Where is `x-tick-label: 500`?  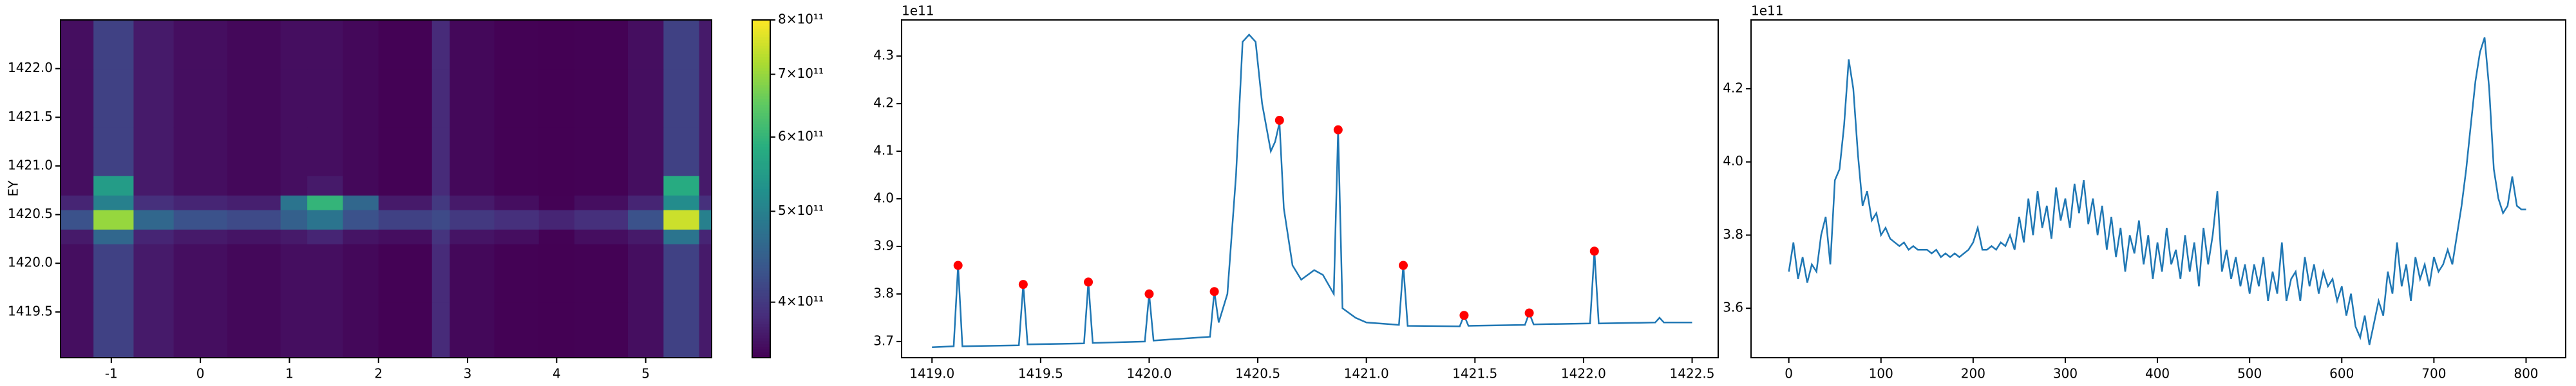
x-tick-label: 500 is located at coordinates (2249, 373).